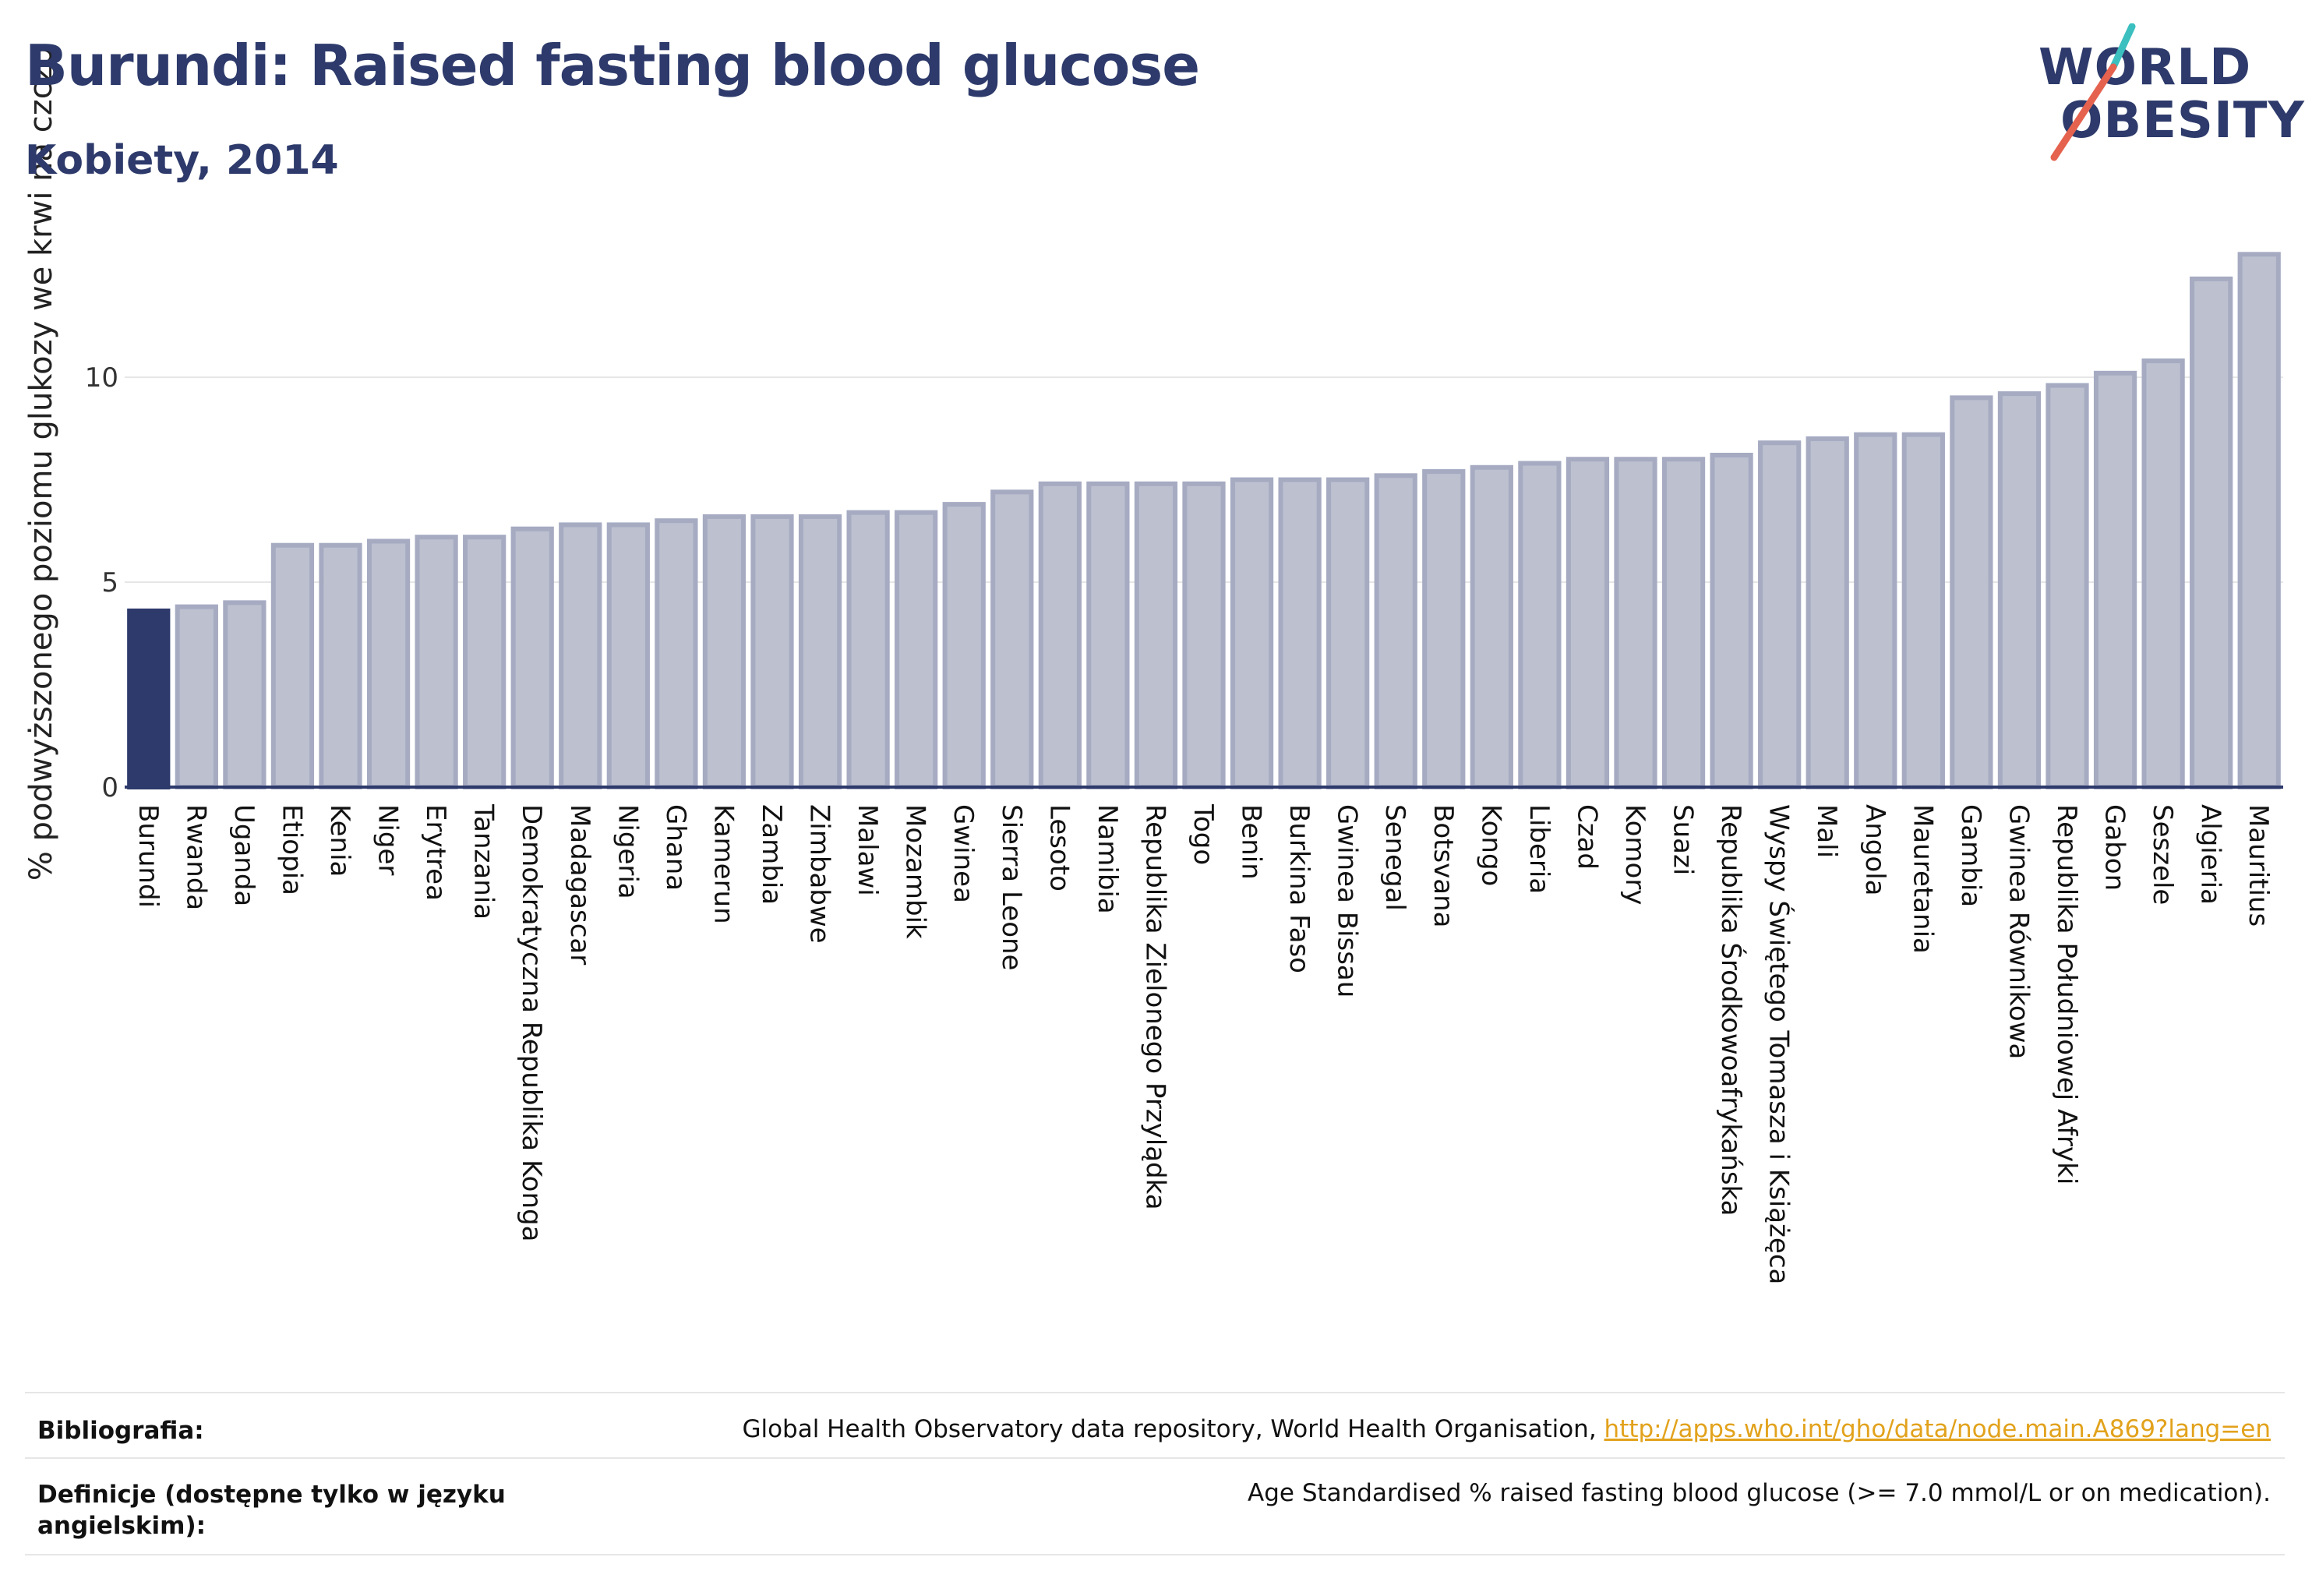  Describe the element at coordinates (723, 864) in the screenshot. I see `x-tick-label: Kamerun` at that location.